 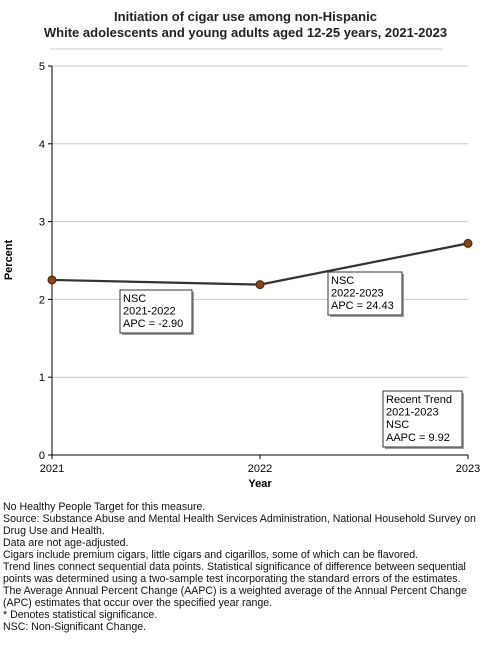 I want to click on y-tick-label-3: 3, so click(x=42, y=223).